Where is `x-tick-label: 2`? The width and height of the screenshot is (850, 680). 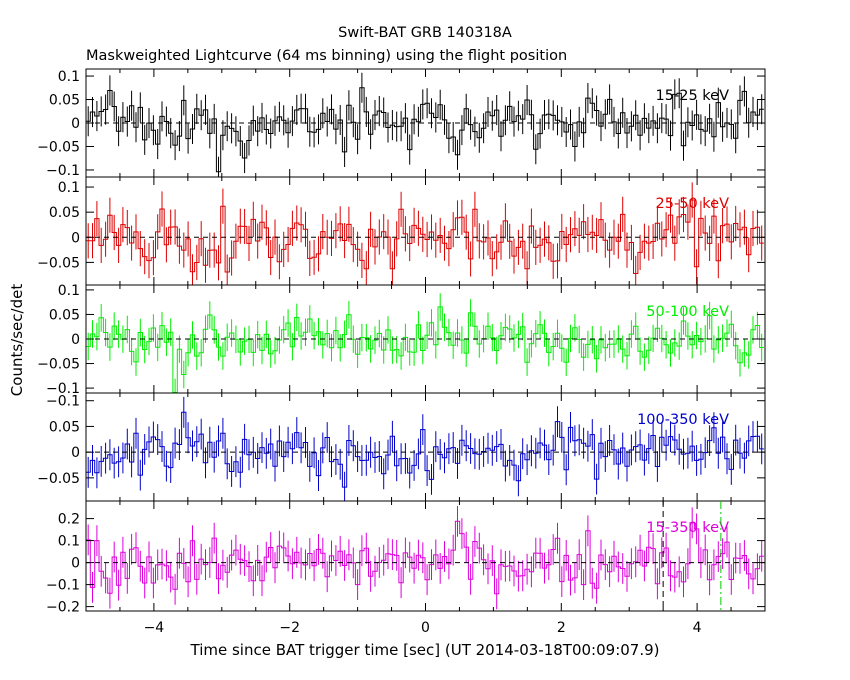 x-tick-label: 2 is located at coordinates (561, 628).